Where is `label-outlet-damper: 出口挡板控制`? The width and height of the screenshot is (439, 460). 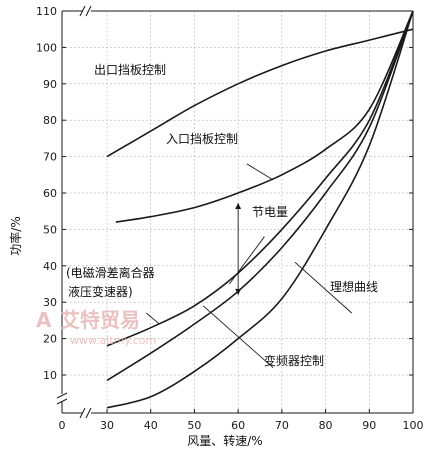
label-outlet-damper: 出口挡板控制 is located at coordinates (130, 70).